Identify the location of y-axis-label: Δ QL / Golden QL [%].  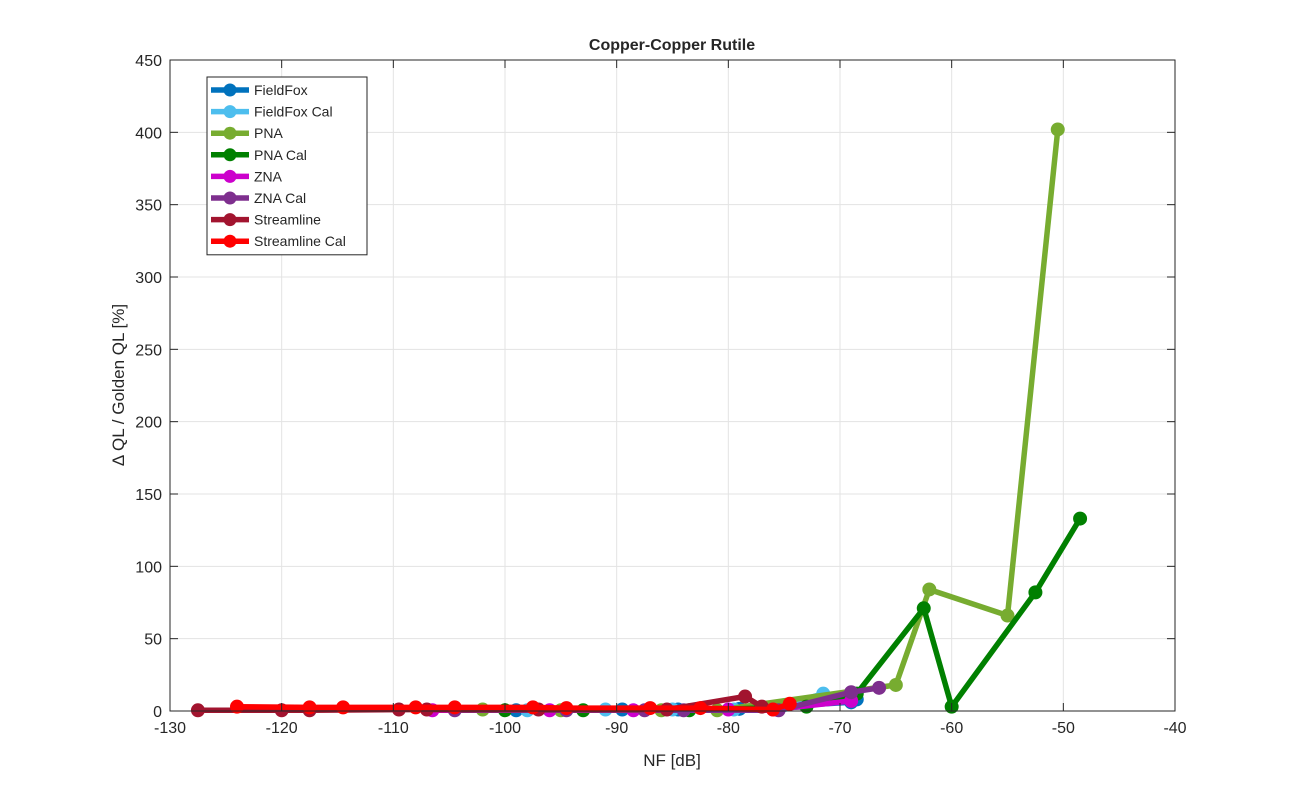
(118, 385).